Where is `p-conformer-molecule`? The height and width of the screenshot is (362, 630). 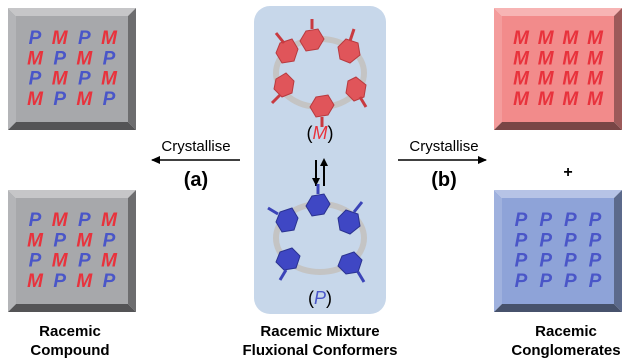 p-conformer-molecule is located at coordinates (317, 233).